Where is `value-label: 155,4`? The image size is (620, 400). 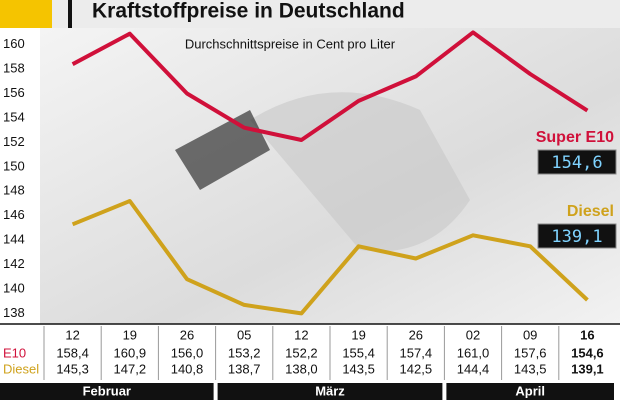
value-label: 155,4 is located at coordinates (358, 352).